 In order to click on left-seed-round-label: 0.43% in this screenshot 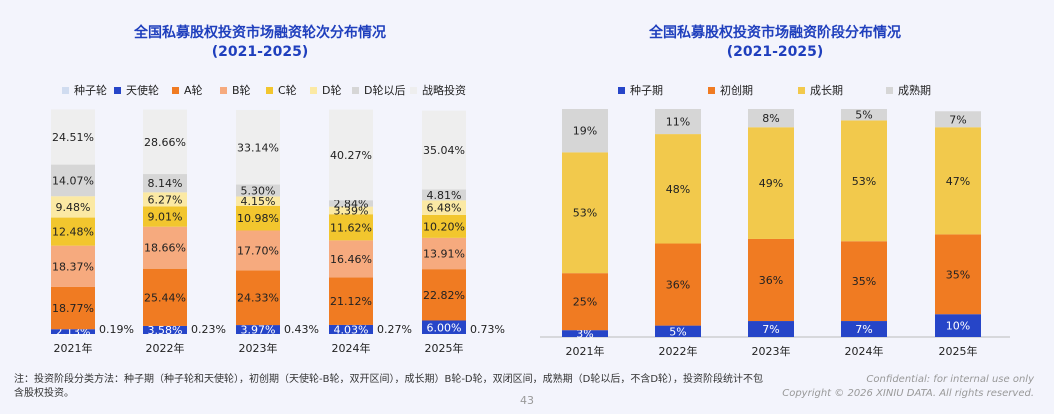, I will do `click(301, 329)`.